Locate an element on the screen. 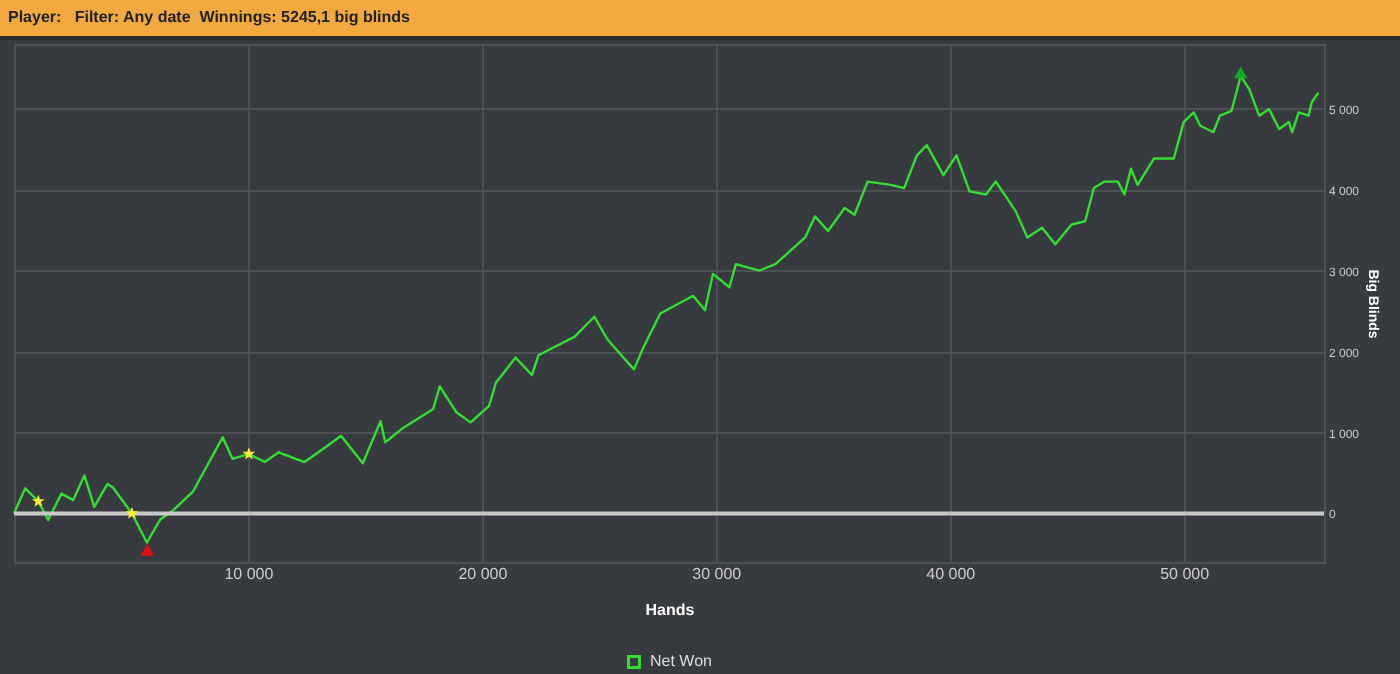 Image resolution: width=1400 pixels, height=674 pixels. x-tick-label: 50 000 is located at coordinates (1185, 574).